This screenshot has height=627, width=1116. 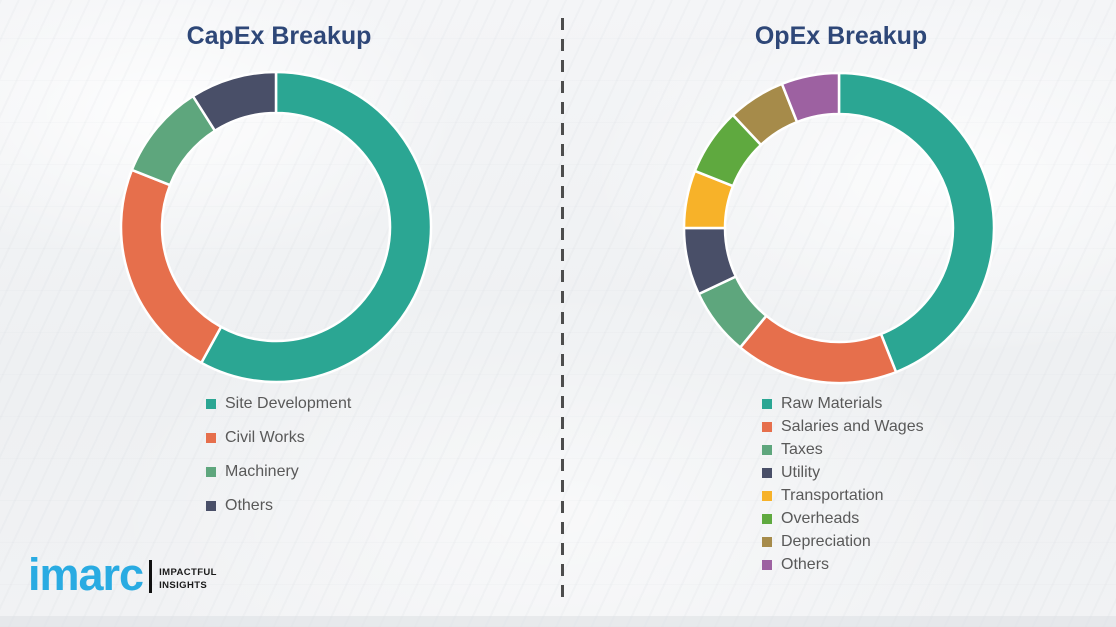 What do you see at coordinates (832, 403) in the screenshot?
I see `legend-label: Raw Materials` at bounding box center [832, 403].